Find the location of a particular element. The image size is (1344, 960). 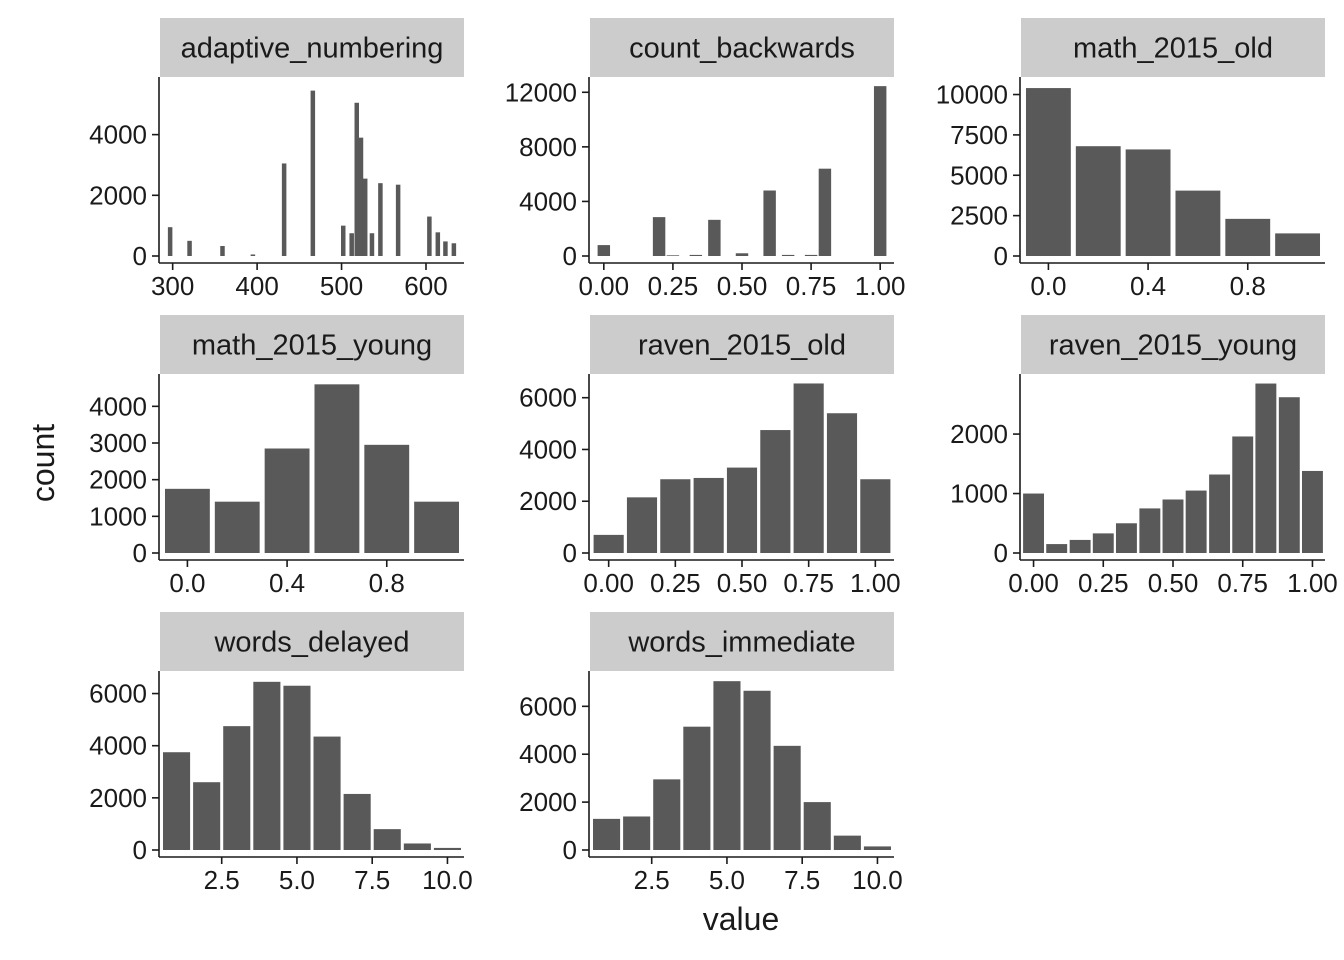

x-tick-label: 10.0 is located at coordinates (447, 880).